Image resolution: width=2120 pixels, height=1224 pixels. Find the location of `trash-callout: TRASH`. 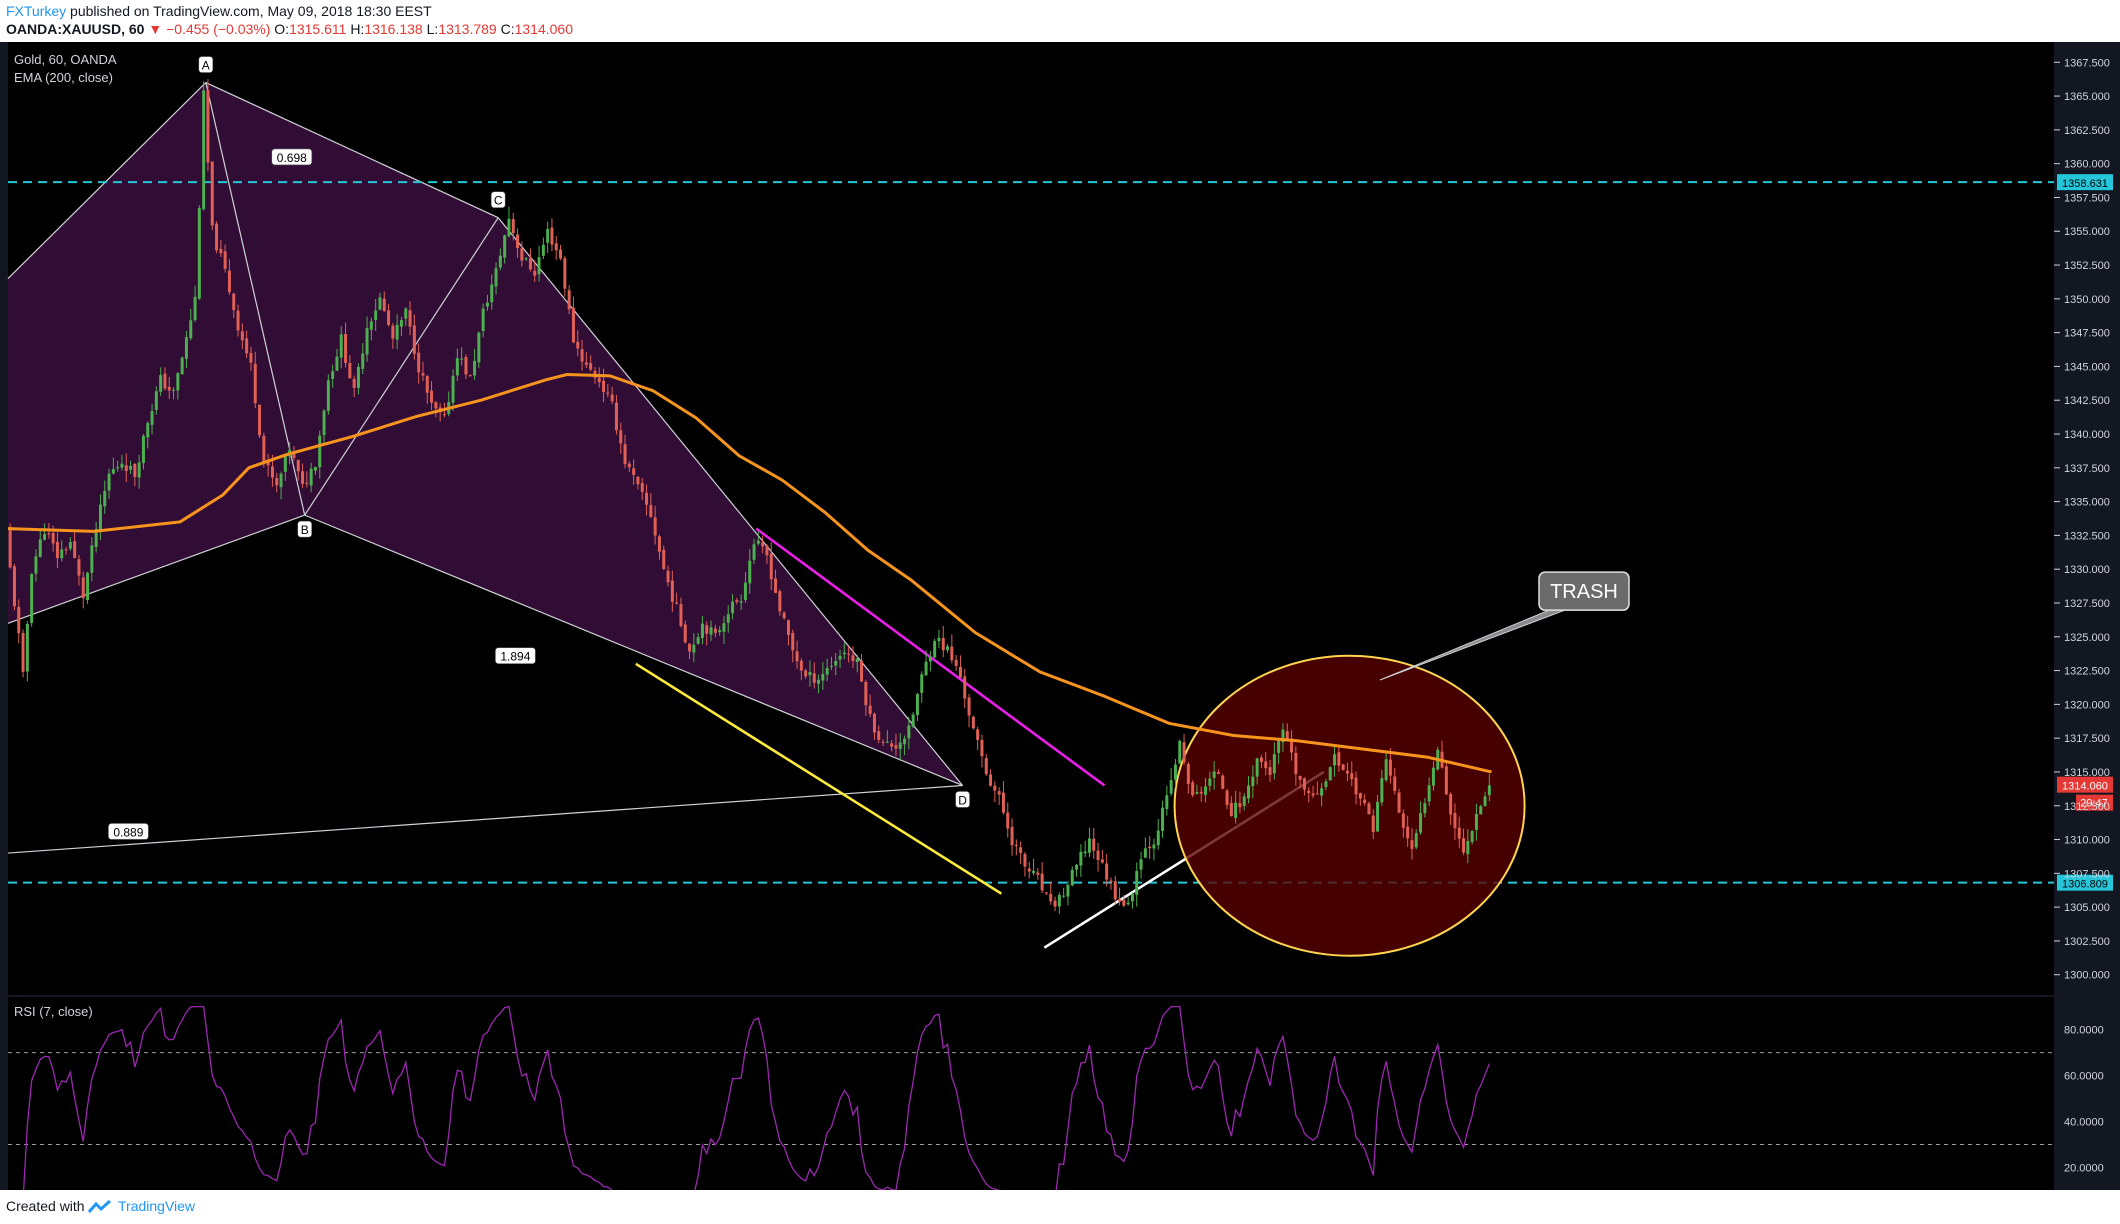

trash-callout: TRASH is located at coordinates (1504, 626).